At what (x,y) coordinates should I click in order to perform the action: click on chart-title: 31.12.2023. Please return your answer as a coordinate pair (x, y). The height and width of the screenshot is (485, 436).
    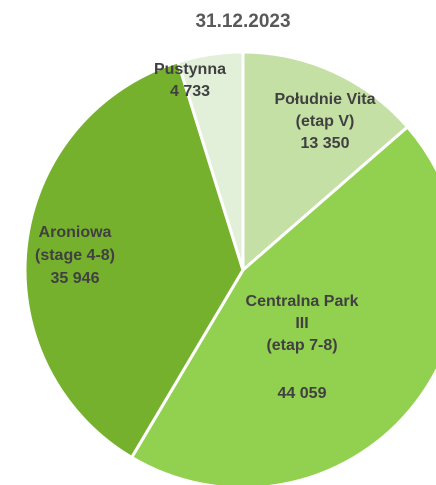
    Looking at the image, I should click on (242, 21).